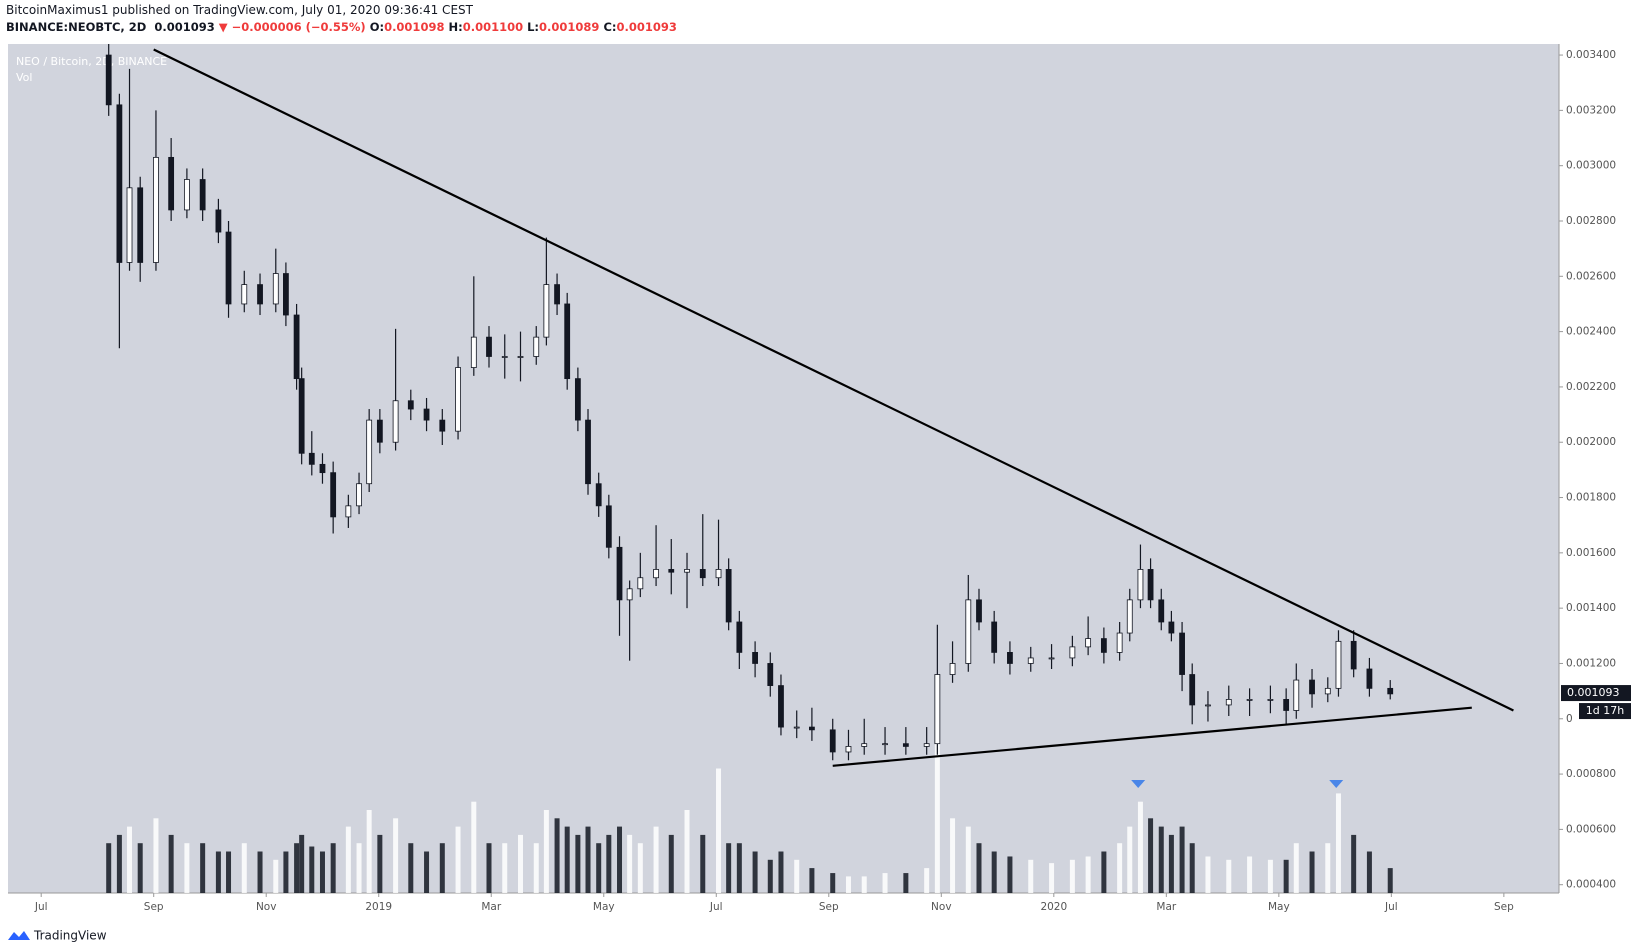 This screenshot has height=948, width=1633. I want to click on y-tick-label: 0.003200, so click(1591, 110).